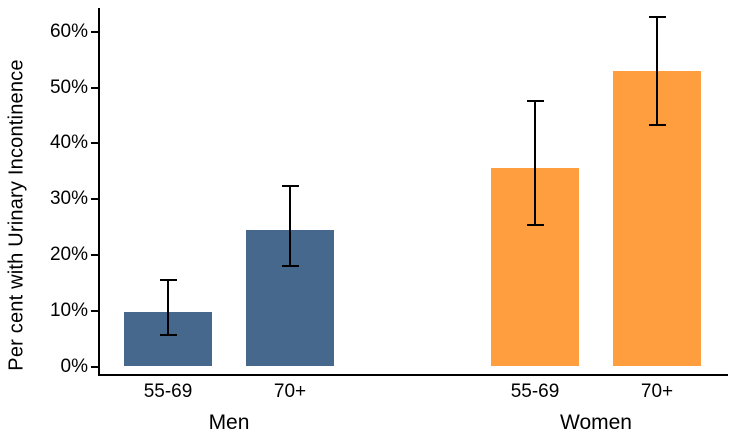 Image resolution: width=735 pixels, height=441 pixels. What do you see at coordinates (68, 143) in the screenshot?
I see `y-tick-label: 40%` at bounding box center [68, 143].